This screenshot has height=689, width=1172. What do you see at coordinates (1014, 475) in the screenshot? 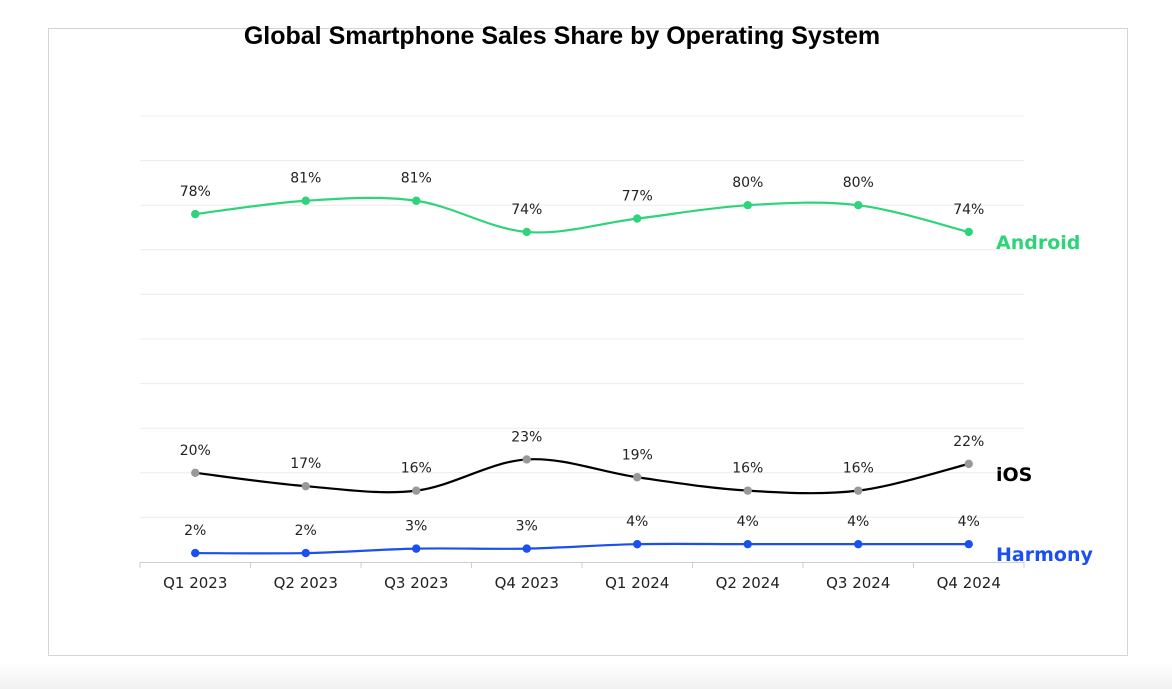
I see `series-label-ios: iOS` at bounding box center [1014, 475].